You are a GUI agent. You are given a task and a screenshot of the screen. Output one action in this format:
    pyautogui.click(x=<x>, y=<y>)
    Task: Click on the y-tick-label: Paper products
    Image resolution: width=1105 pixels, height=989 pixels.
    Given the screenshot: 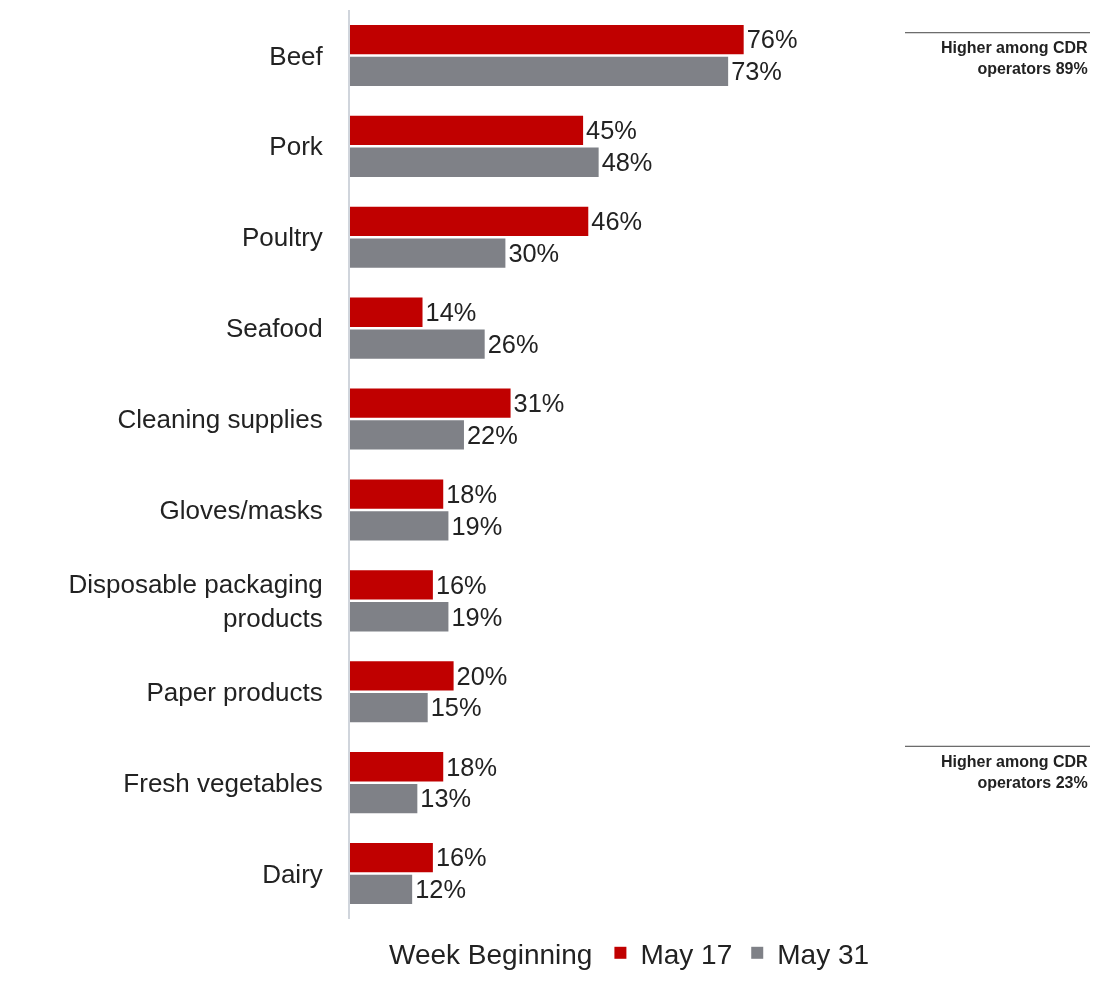 What is the action you would take?
    pyautogui.click(x=234, y=691)
    